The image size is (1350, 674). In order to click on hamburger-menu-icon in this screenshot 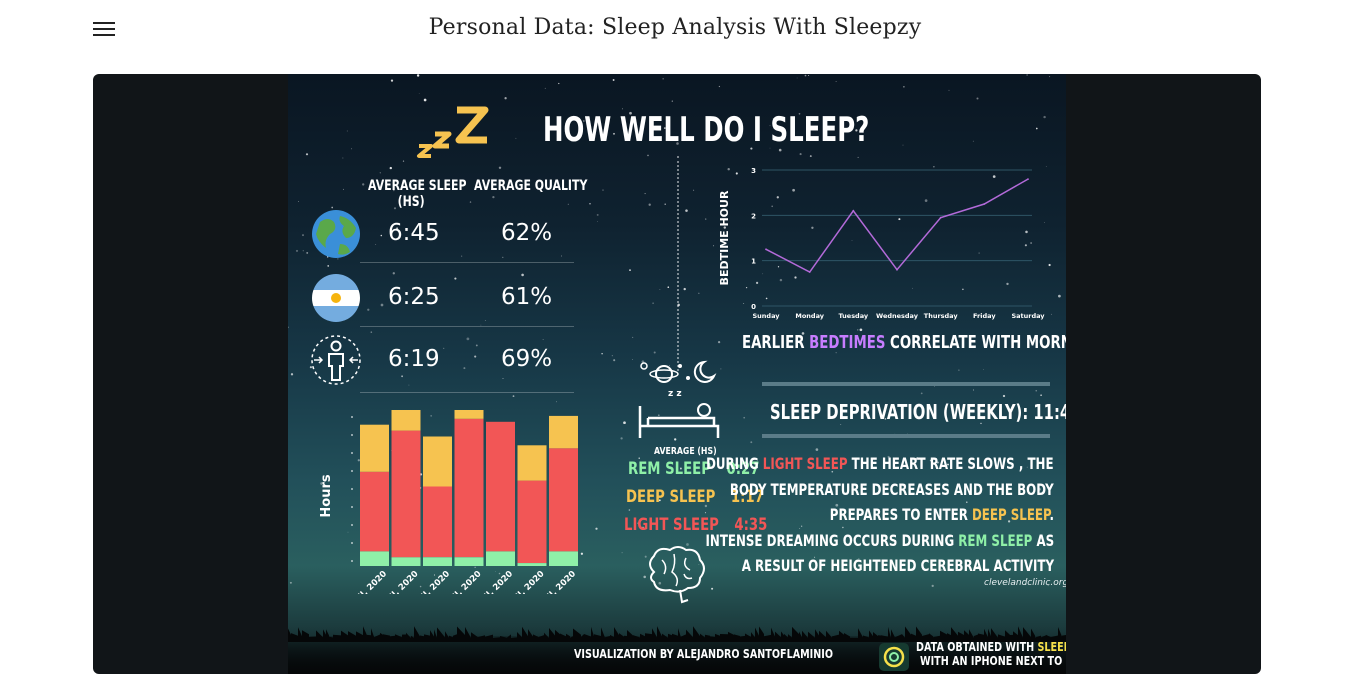, I will do `click(104, 30)`.